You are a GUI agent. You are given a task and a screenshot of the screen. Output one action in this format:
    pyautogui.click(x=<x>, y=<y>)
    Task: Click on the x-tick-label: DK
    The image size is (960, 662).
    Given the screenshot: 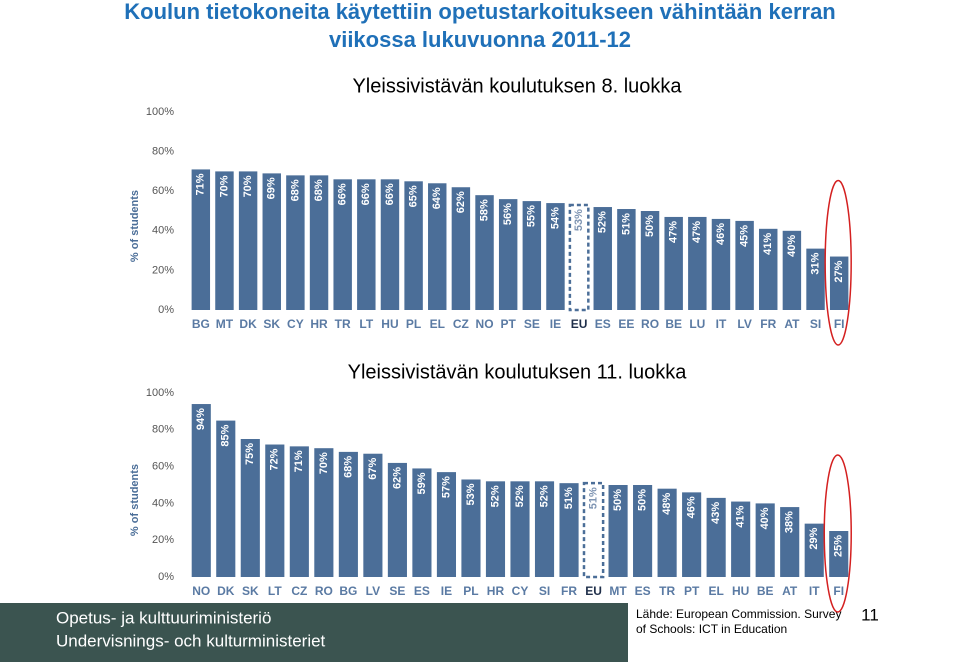 What is the action you would take?
    pyautogui.click(x=248, y=324)
    